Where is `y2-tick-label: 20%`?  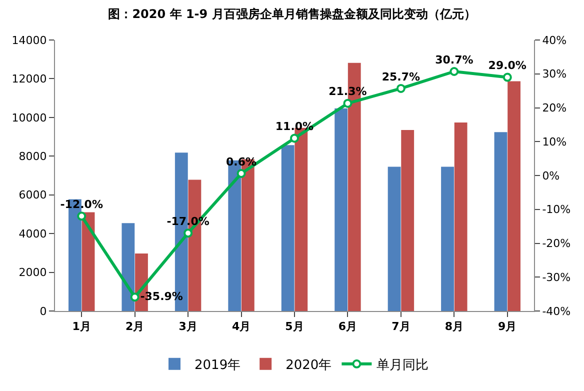
y2-tick-label: 20% is located at coordinates (554, 108).